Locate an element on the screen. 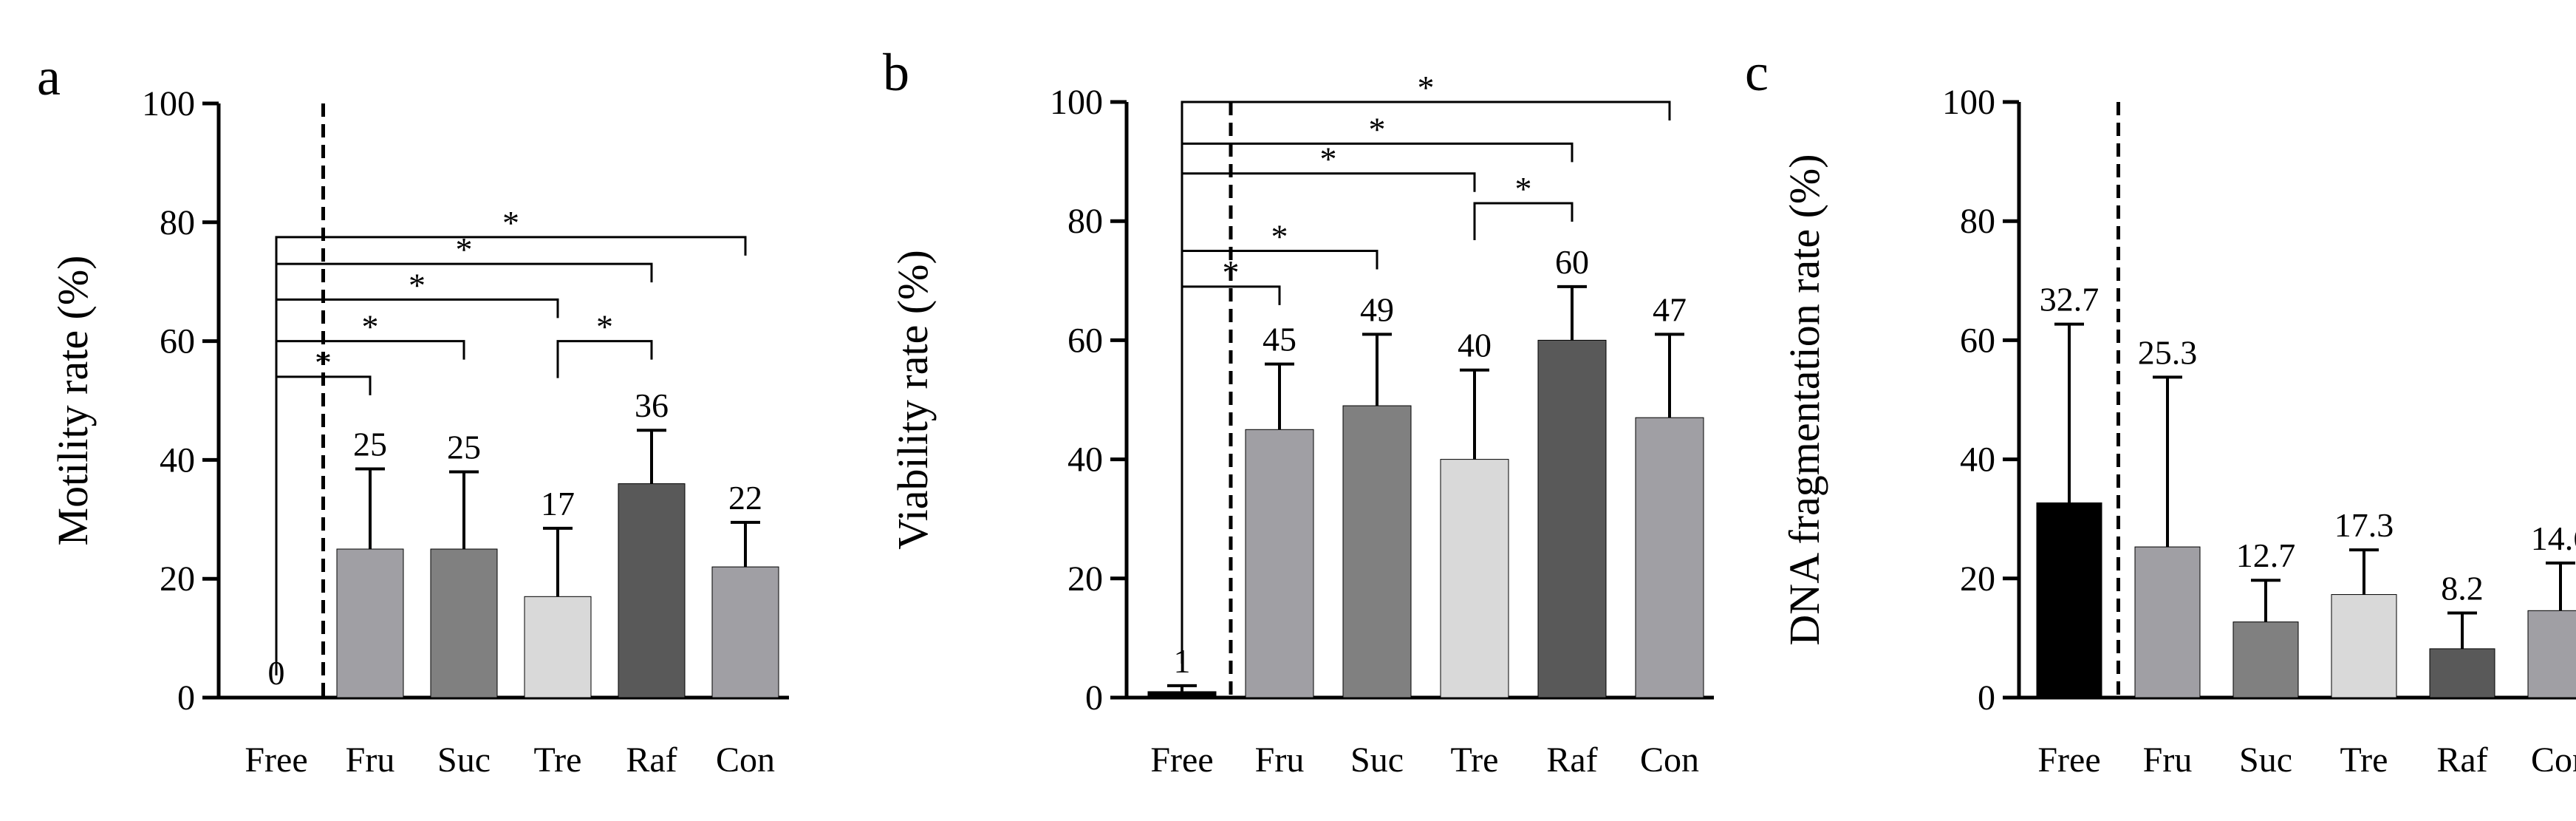  data-label: 14.6 is located at coordinates (2553, 538).